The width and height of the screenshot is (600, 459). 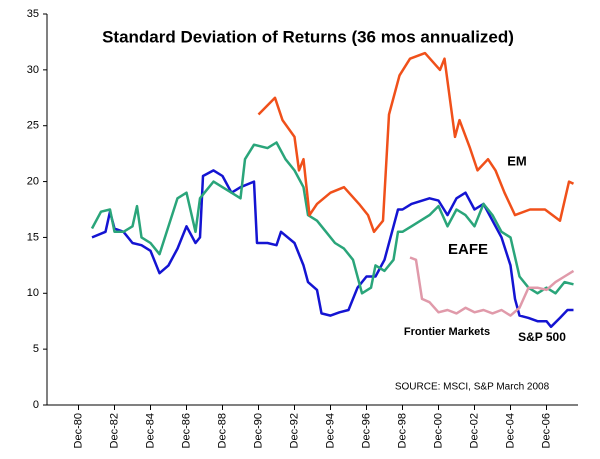 What do you see at coordinates (33, 70) in the screenshot?
I see `y-tick-label: 30` at bounding box center [33, 70].